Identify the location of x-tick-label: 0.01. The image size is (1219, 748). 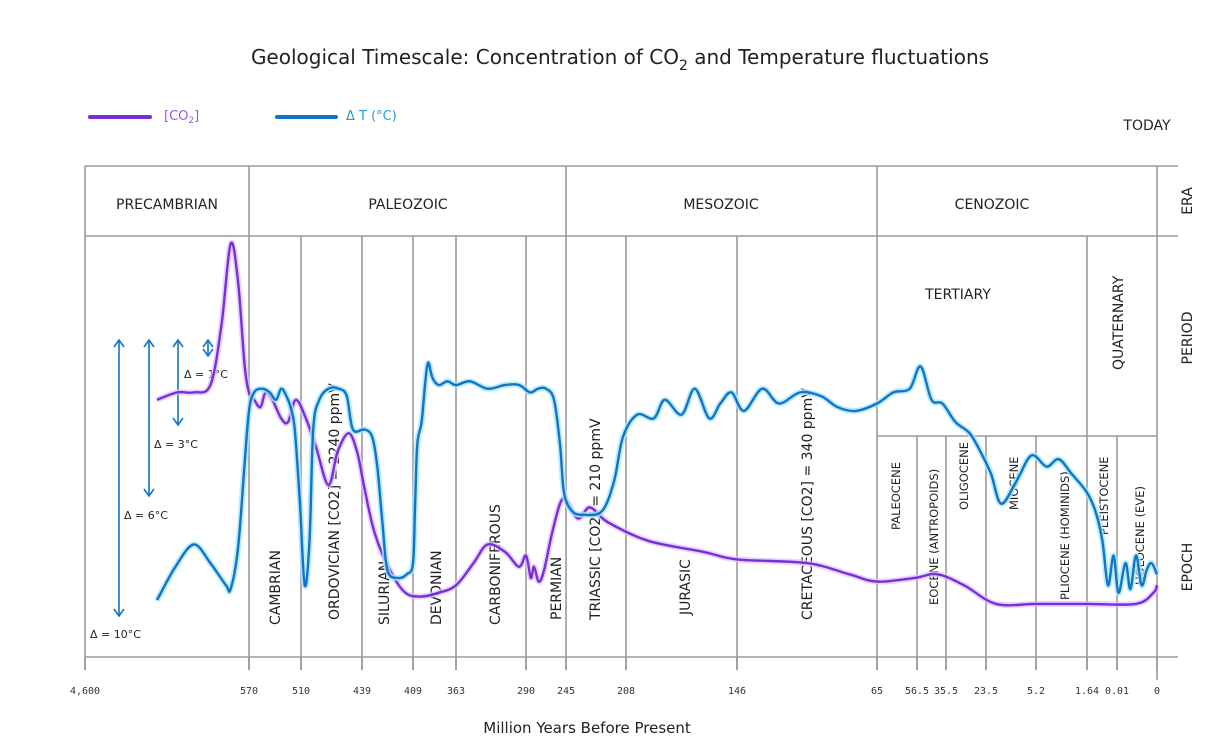
(1117, 691).